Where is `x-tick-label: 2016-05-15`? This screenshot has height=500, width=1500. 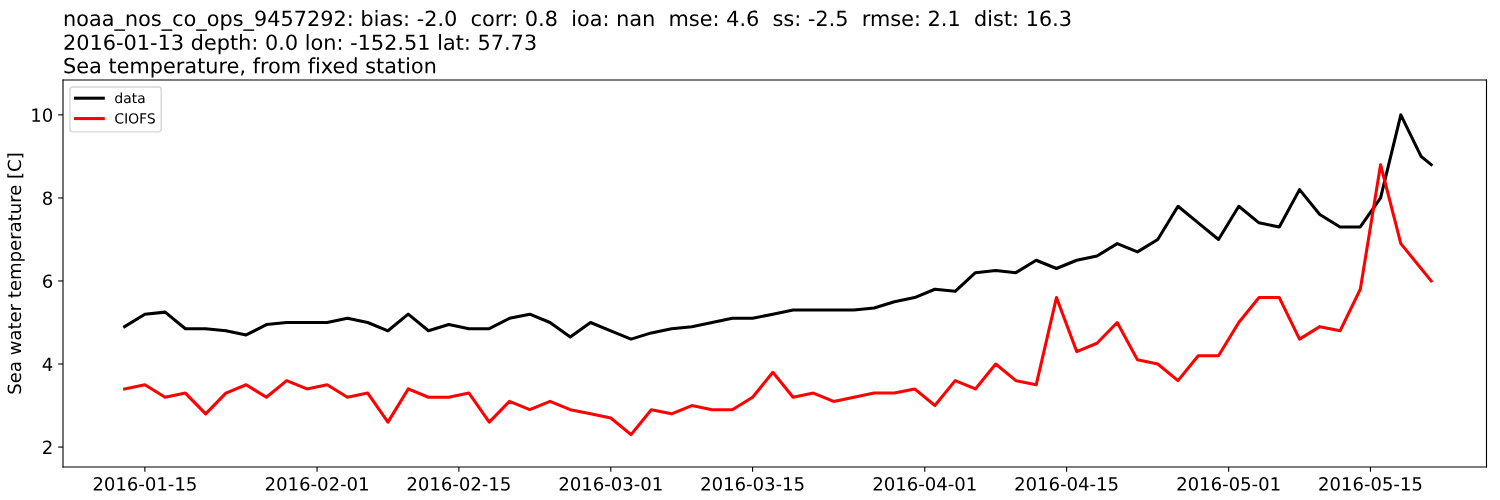
x-tick-label: 2016-05-15 is located at coordinates (1370, 484).